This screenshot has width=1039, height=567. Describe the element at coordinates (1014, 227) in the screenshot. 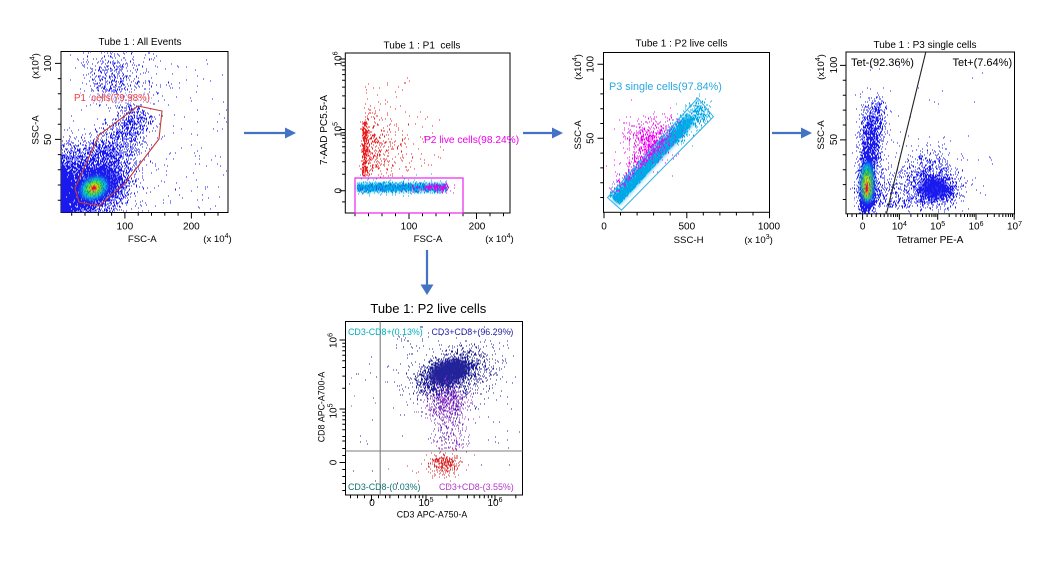

I see `svg-text: 107` at that location.